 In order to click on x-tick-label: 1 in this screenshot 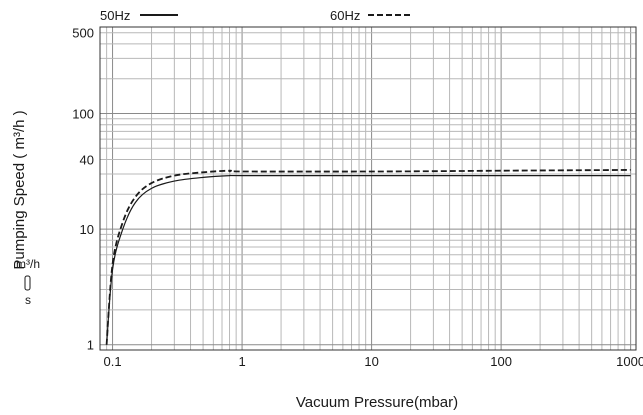, I will do `click(241, 361)`.